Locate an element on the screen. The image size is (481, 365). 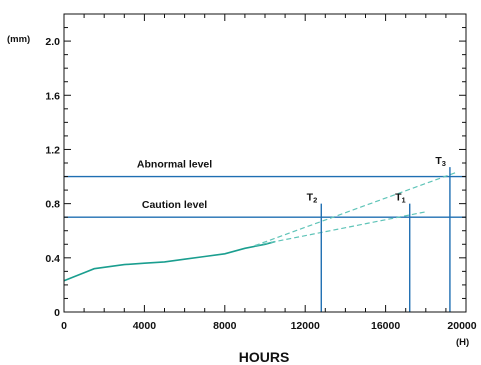
y-tick-label: 0 is located at coordinates (57, 313).